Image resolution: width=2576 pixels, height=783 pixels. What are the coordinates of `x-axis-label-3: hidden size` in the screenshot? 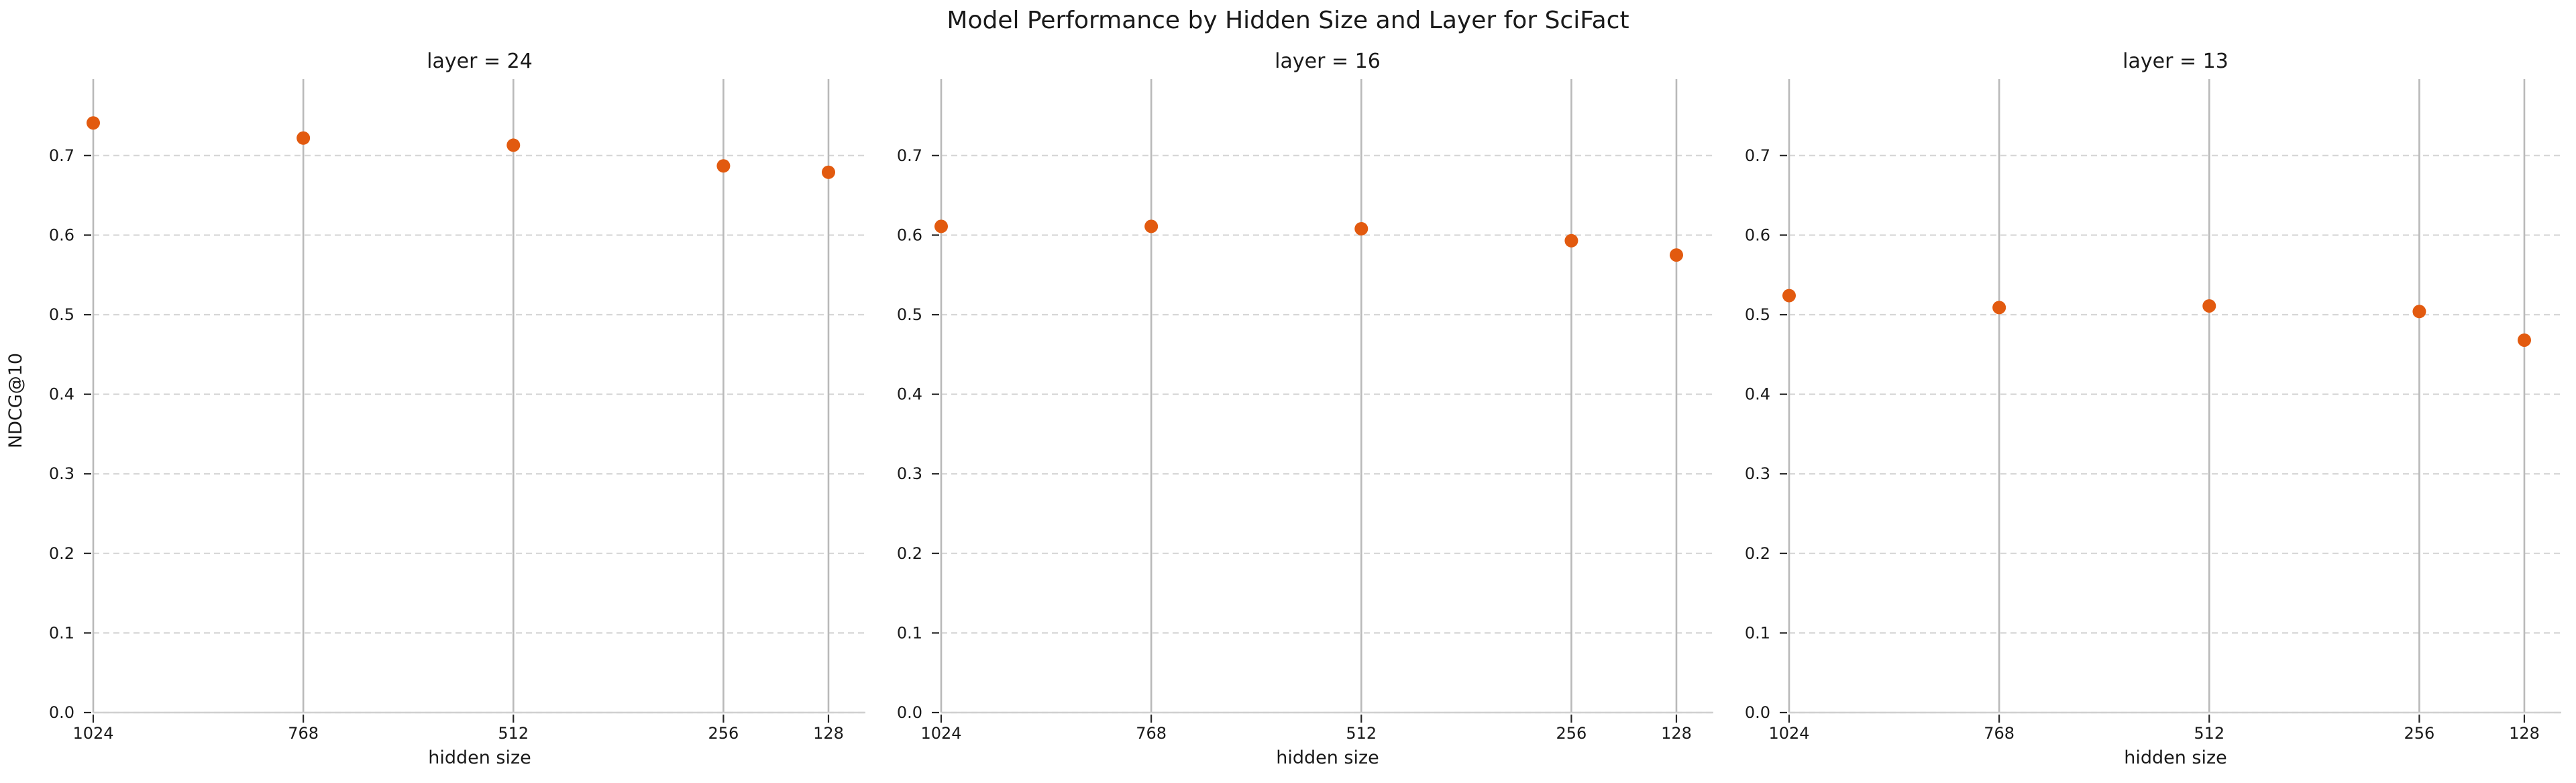 It's located at (2175, 757).